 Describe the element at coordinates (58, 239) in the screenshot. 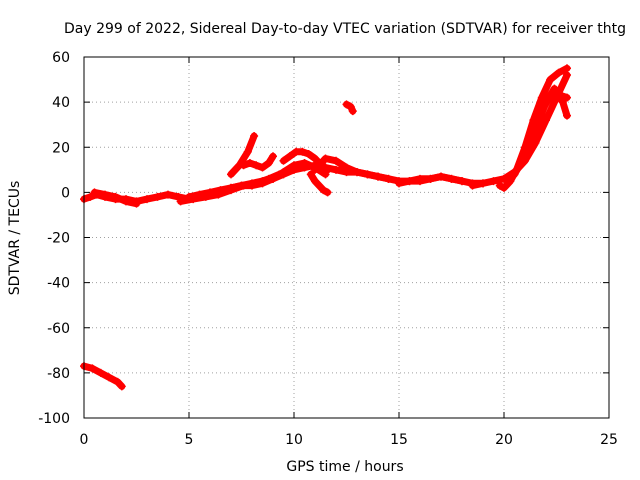

I see `y-tick-label: -20` at that location.